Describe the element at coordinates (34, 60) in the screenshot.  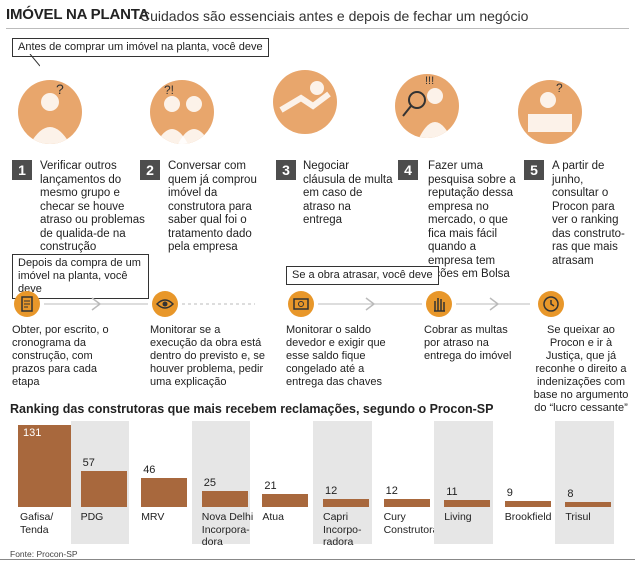
I see `label-pointer` at that location.